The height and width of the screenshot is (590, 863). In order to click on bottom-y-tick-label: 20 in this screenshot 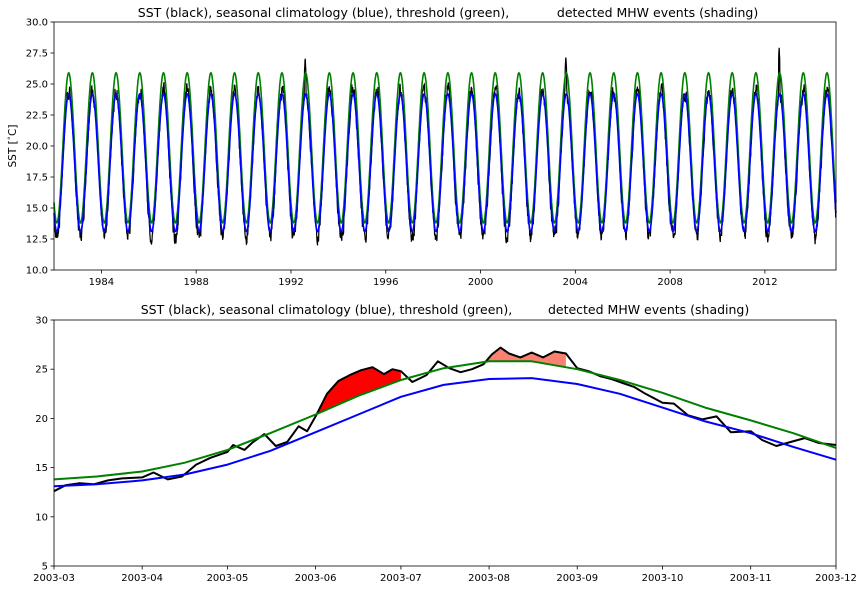, I will do `click(41, 419)`.